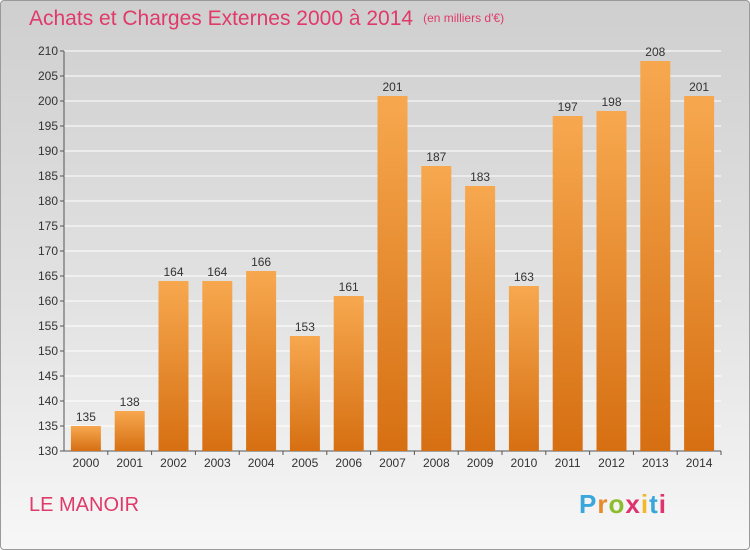 Image resolution: width=750 pixels, height=550 pixels. What do you see at coordinates (48, 201) in the screenshot?
I see `y-tick-label: 180` at bounding box center [48, 201].